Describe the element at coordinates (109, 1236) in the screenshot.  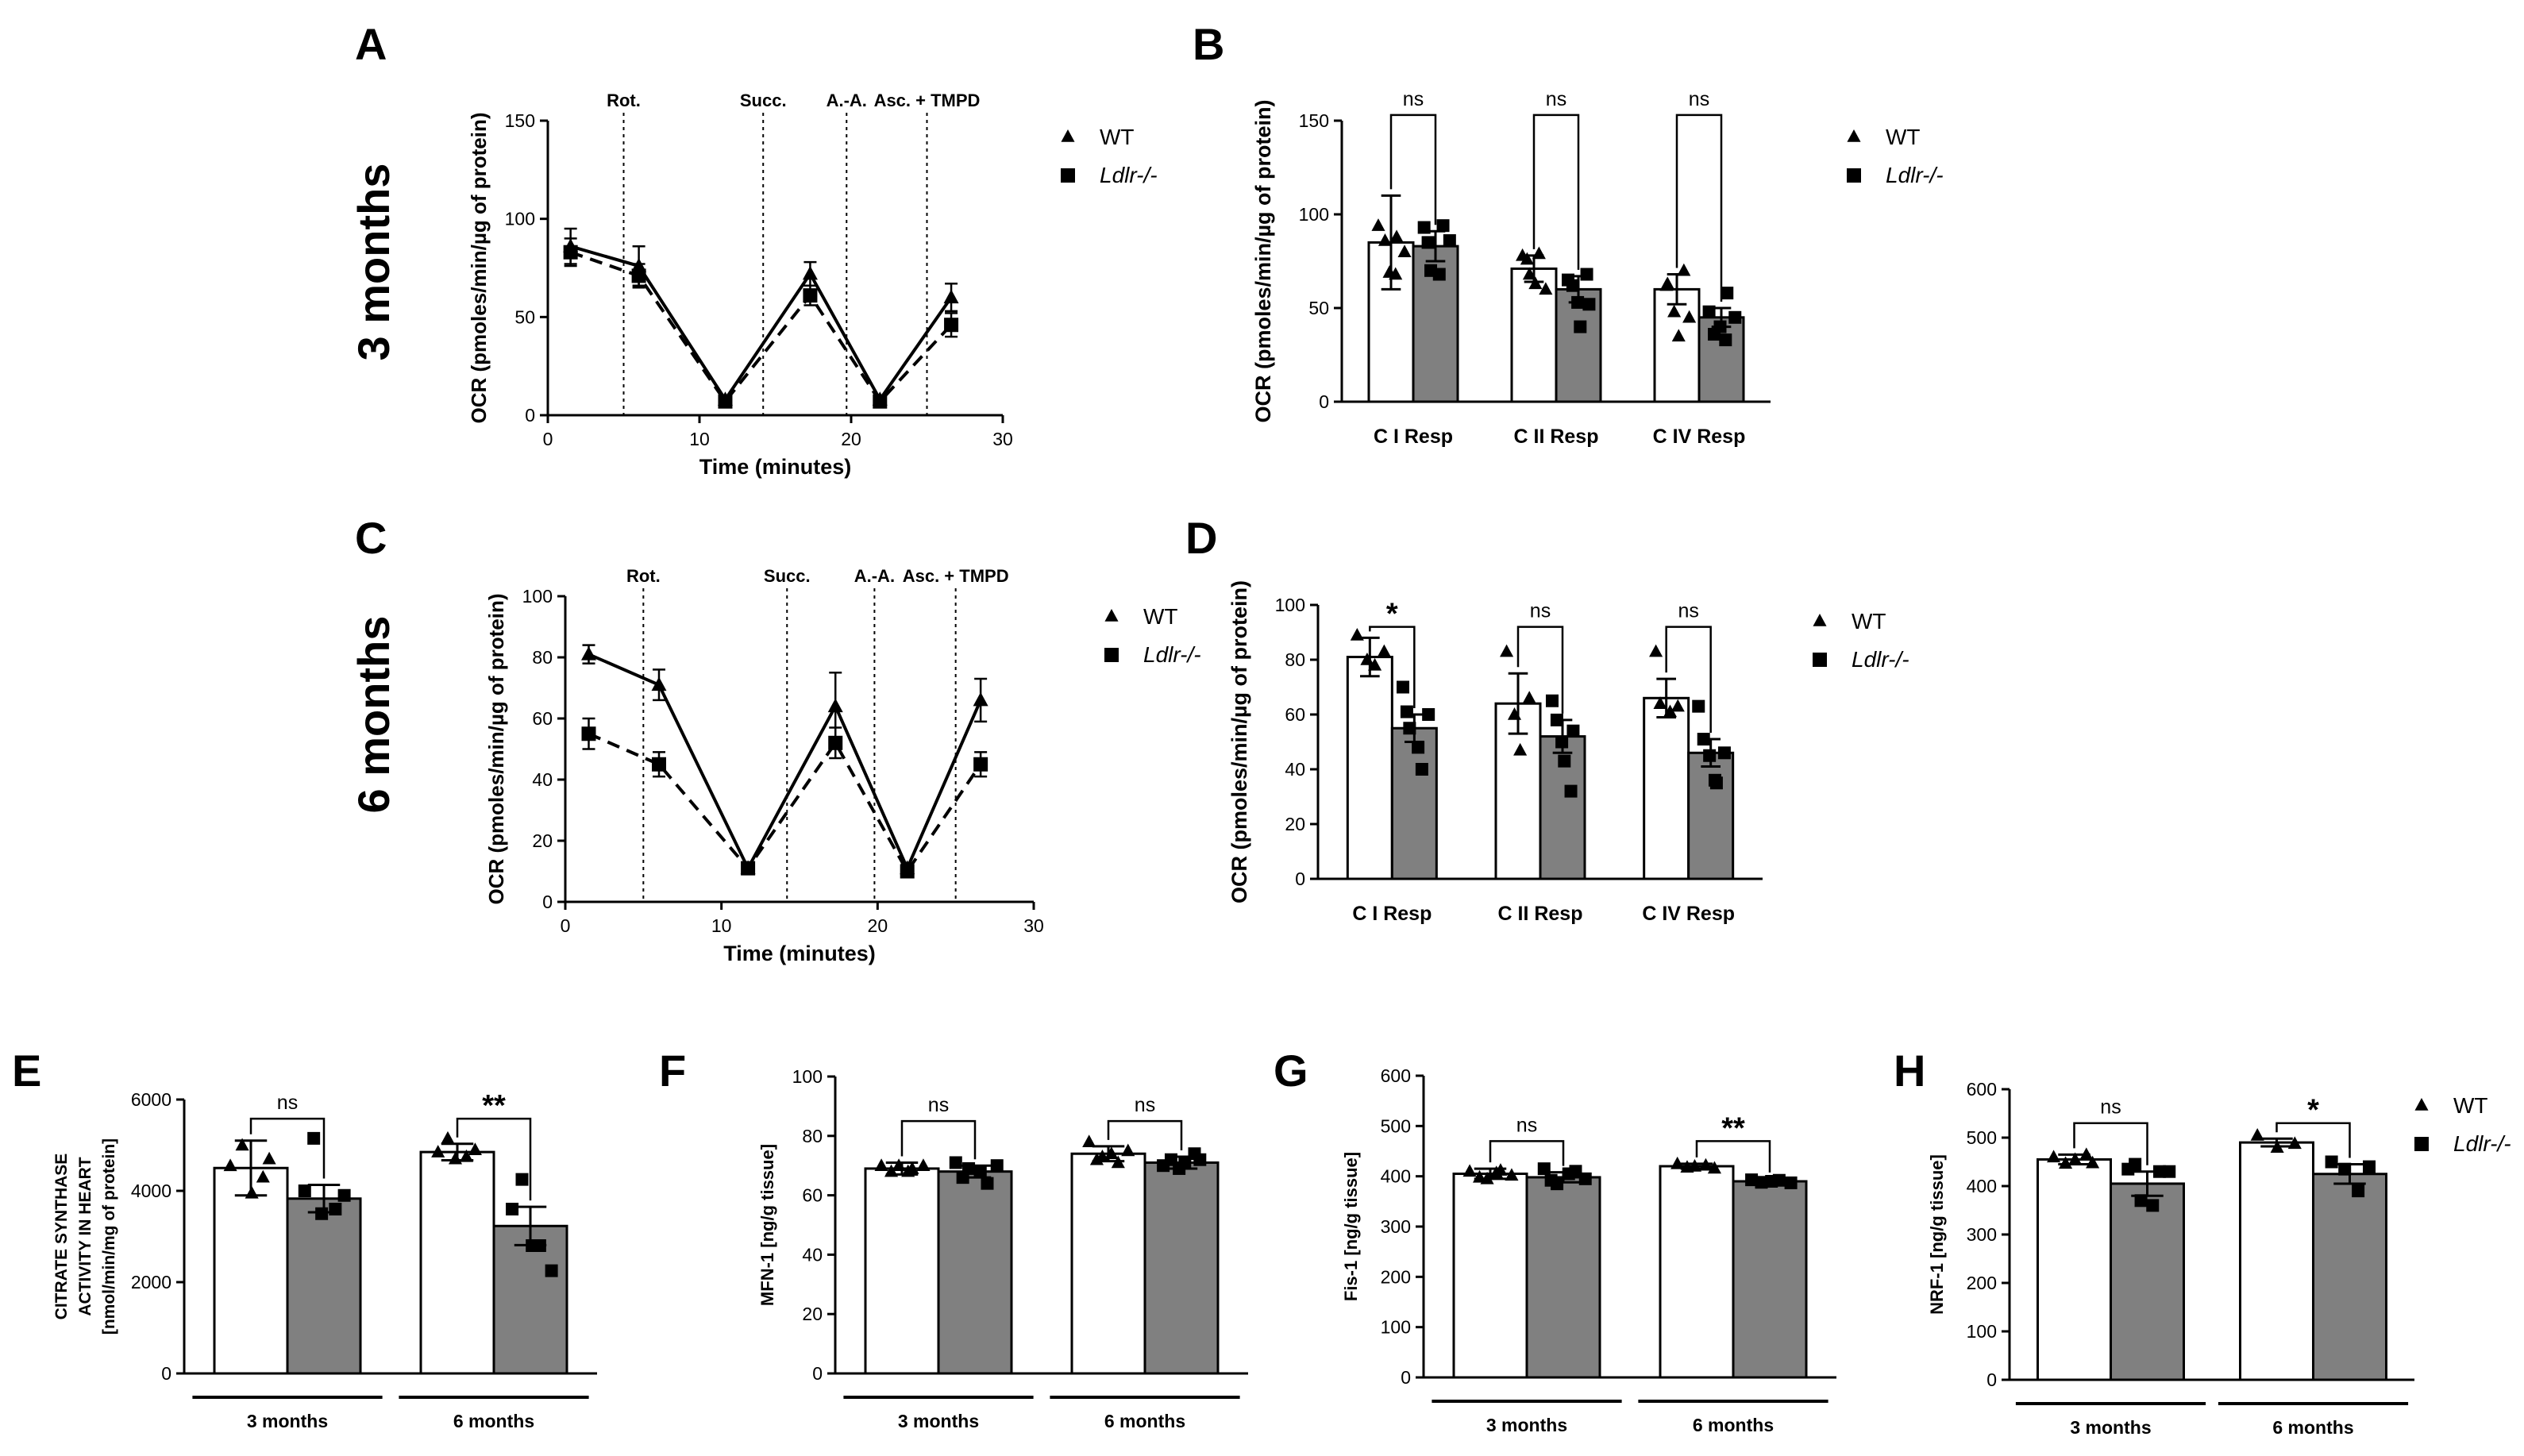
I see `y-axis-title: [nmol/min/mg of protein]` at that location.